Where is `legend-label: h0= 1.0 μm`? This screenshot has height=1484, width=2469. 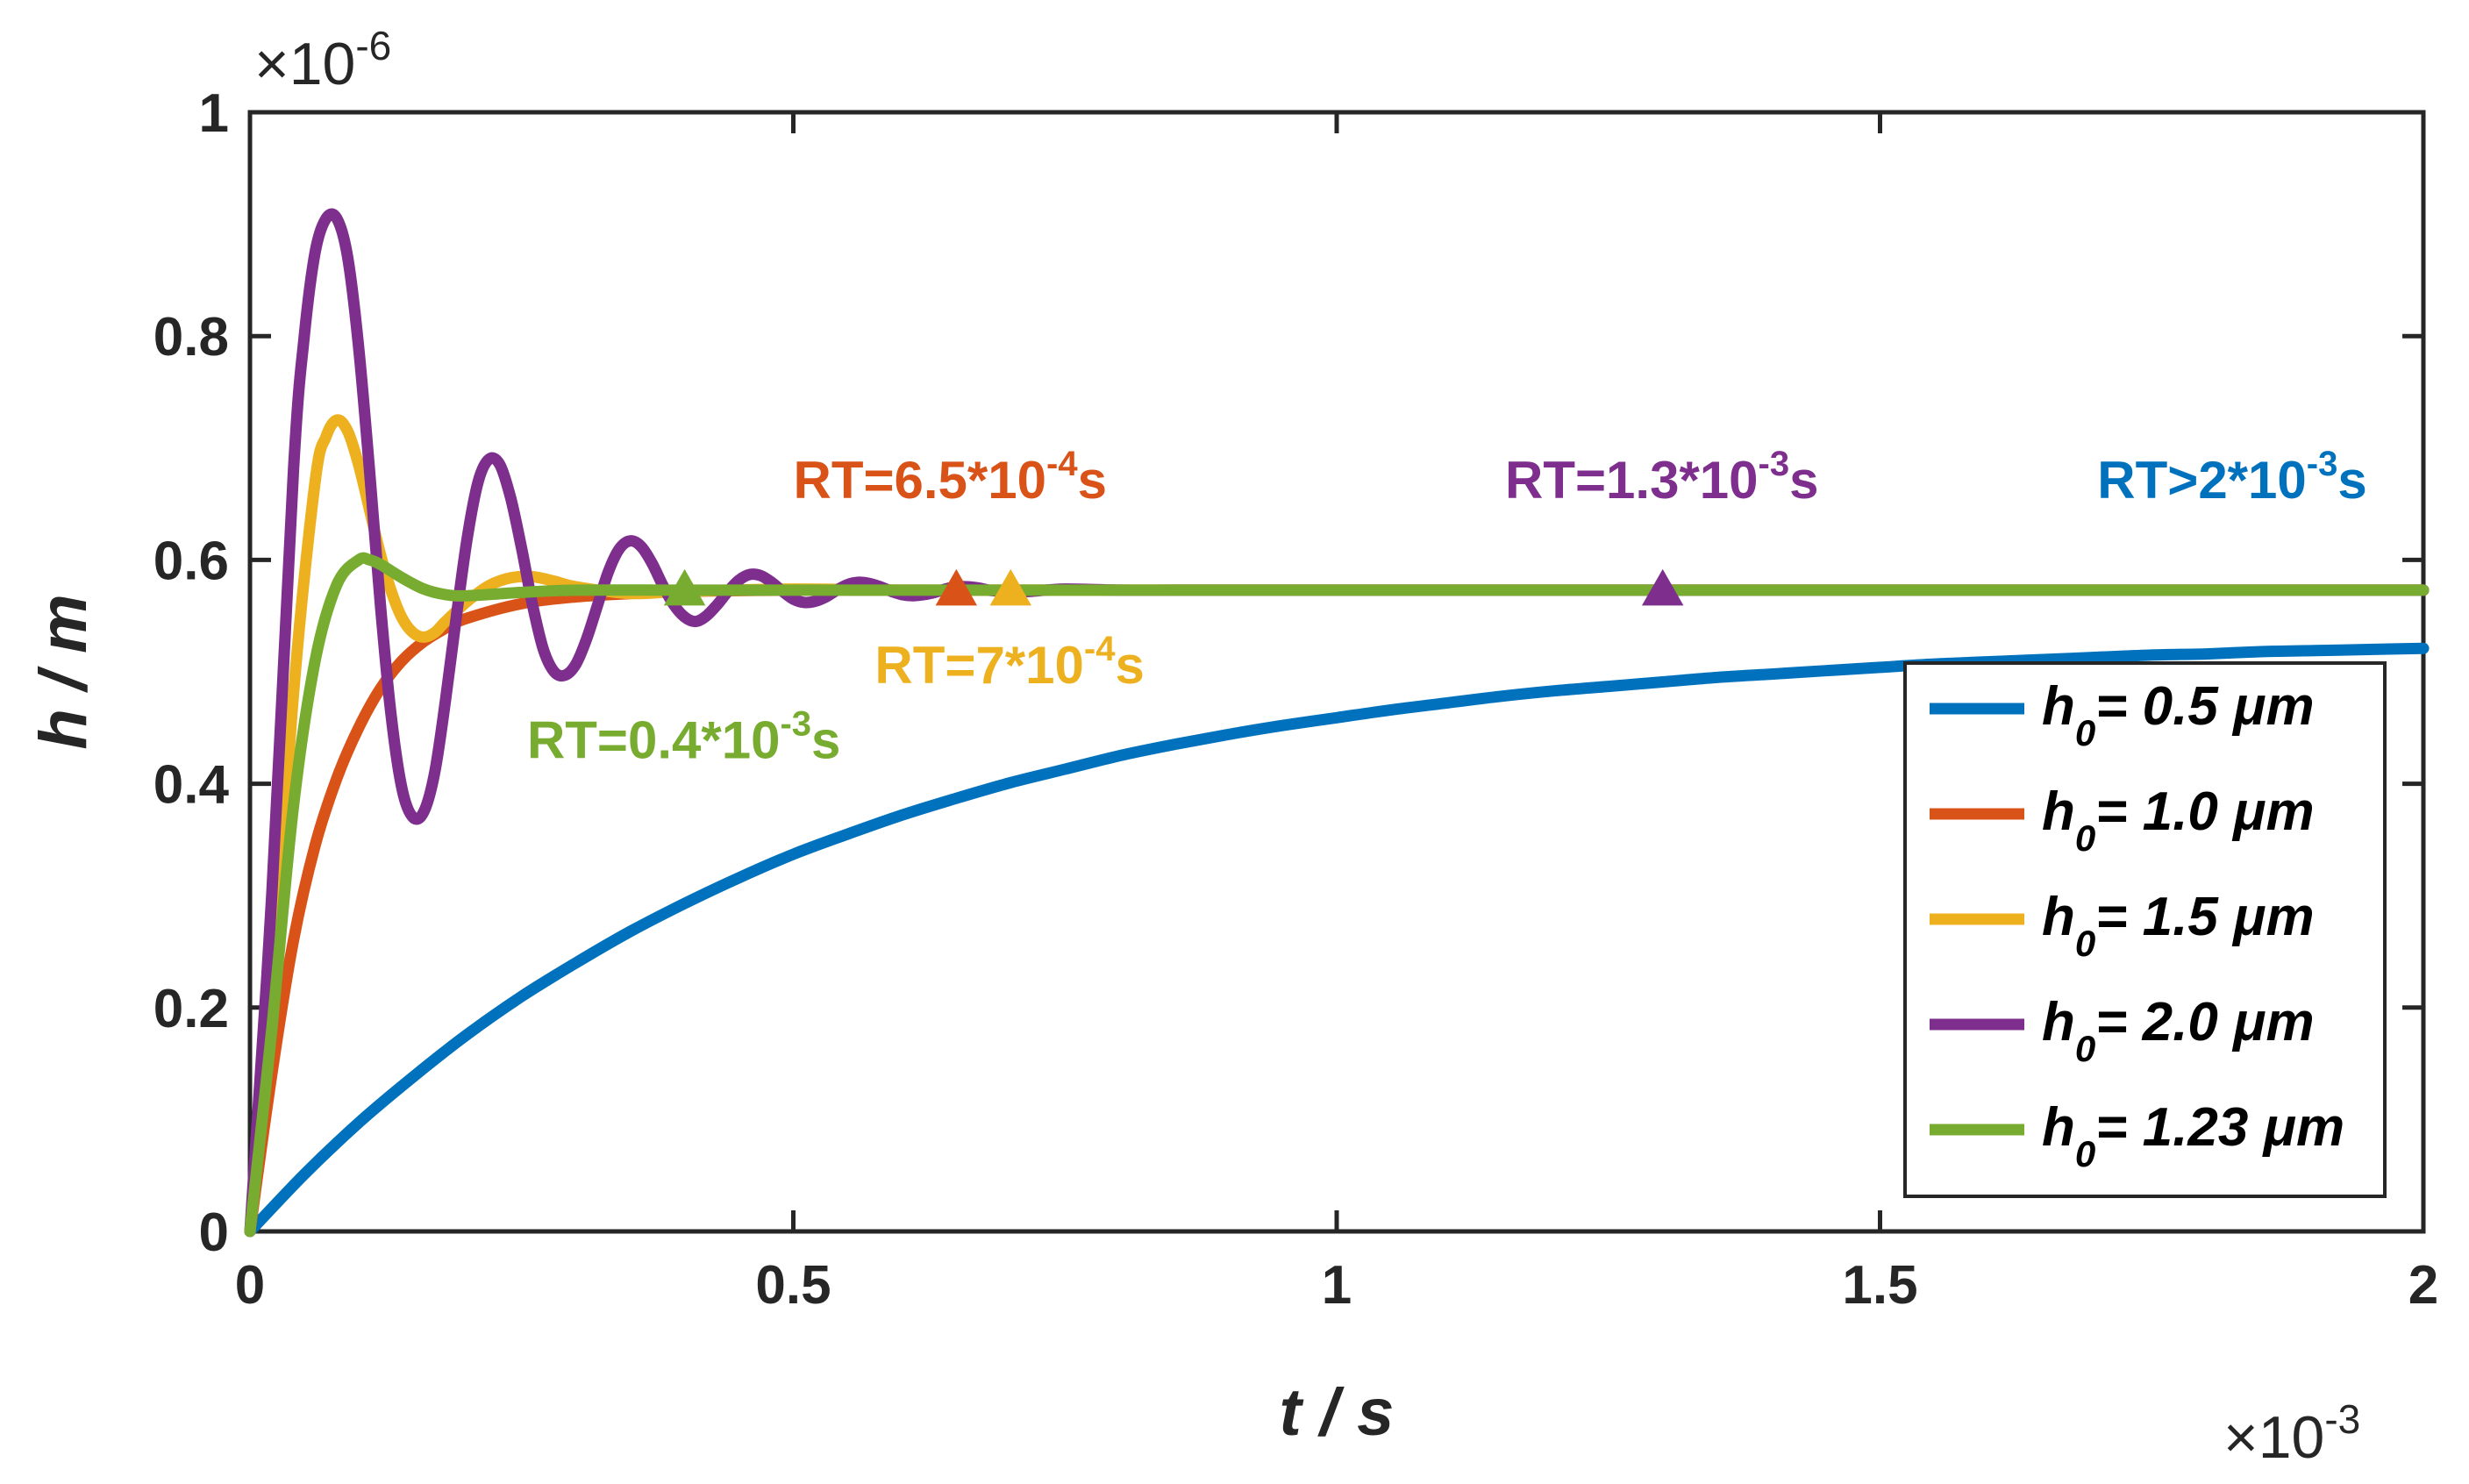 legend-label: h0= 1.0 μm is located at coordinates (2178, 820).